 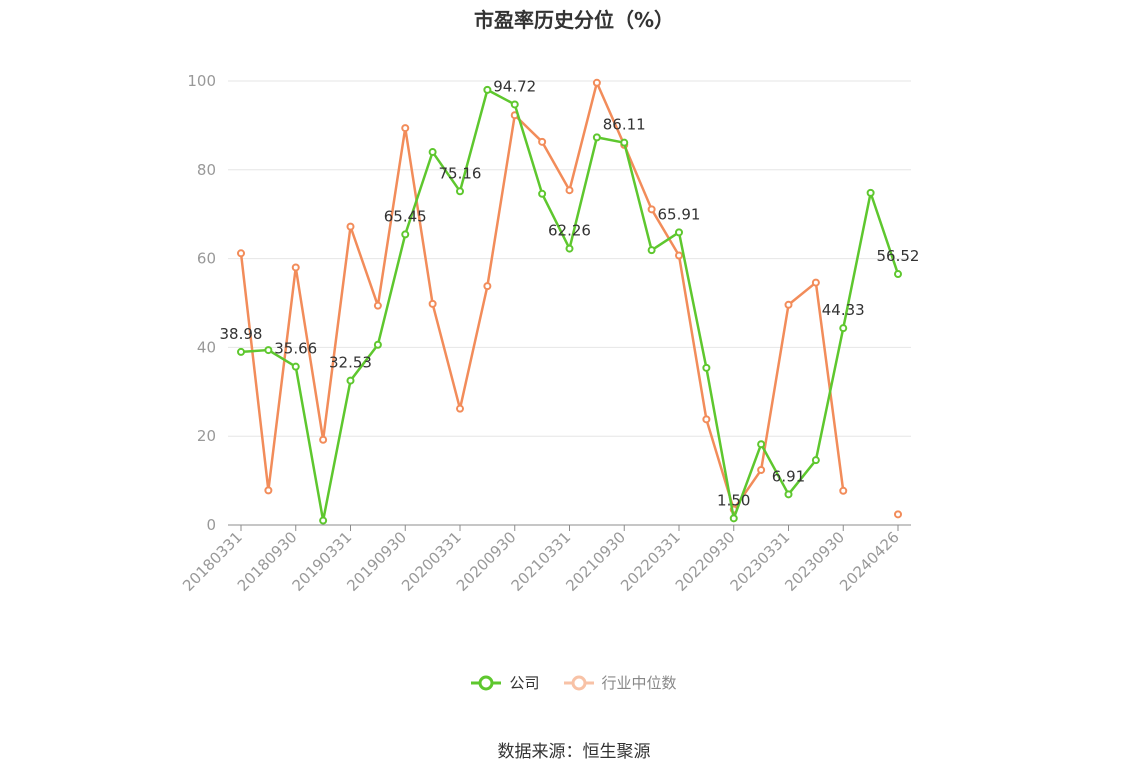 I want to click on data-source-note: 数据来源：恒生聚源, so click(x=574, y=752).